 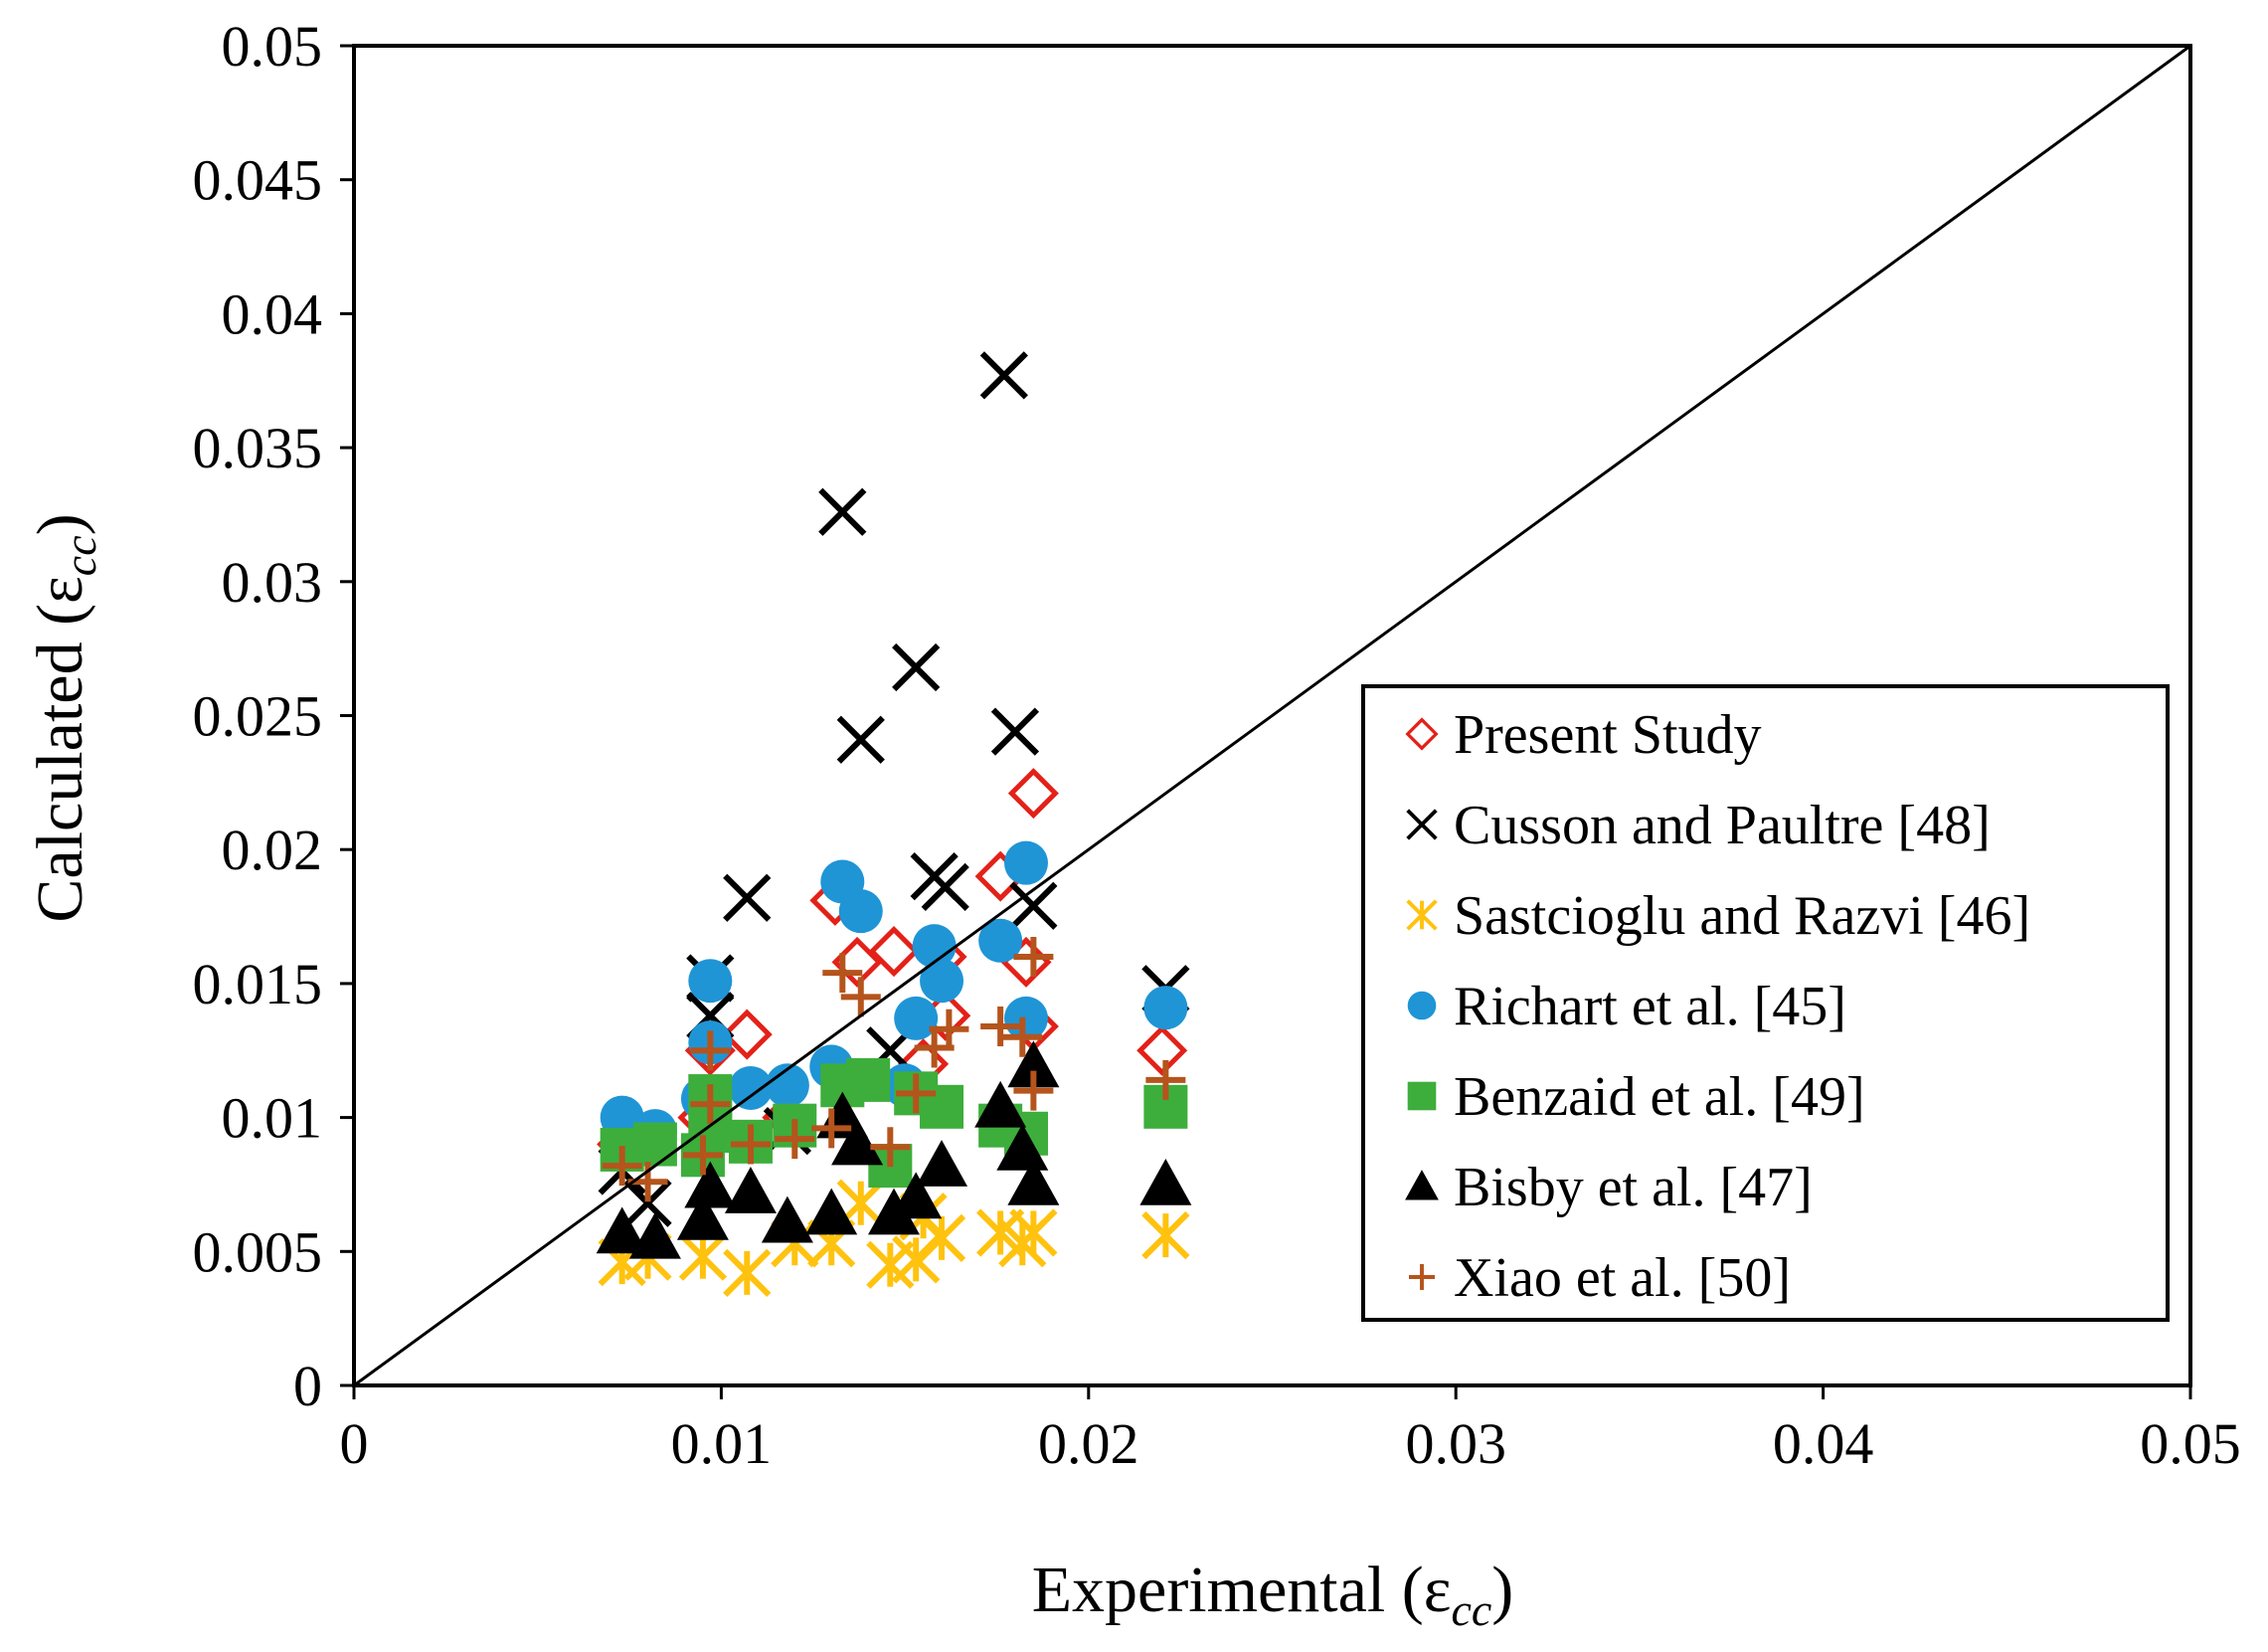 What do you see at coordinates (1600, 1278) in the screenshot?
I see `legend-item: Xiao et al. [50]` at bounding box center [1600, 1278].